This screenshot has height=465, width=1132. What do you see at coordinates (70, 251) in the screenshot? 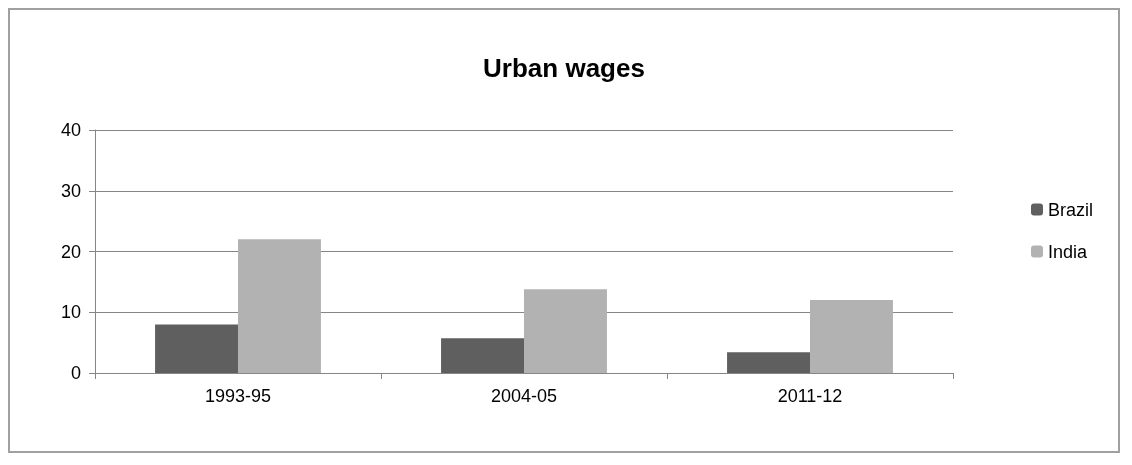
I see `y-tick-label: 20` at bounding box center [70, 251].